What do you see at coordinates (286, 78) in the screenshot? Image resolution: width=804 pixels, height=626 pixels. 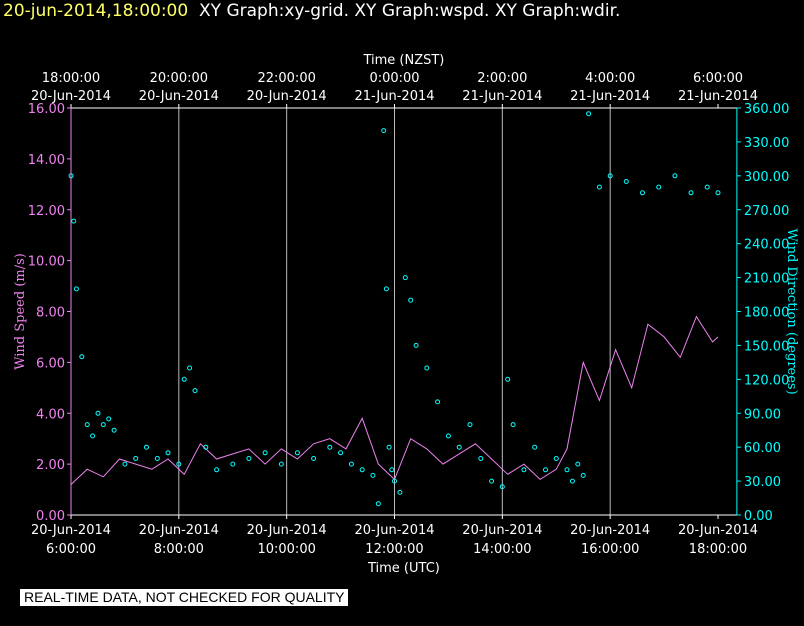 I see `x-tick-label-top-time: 22:00:00` at bounding box center [286, 78].